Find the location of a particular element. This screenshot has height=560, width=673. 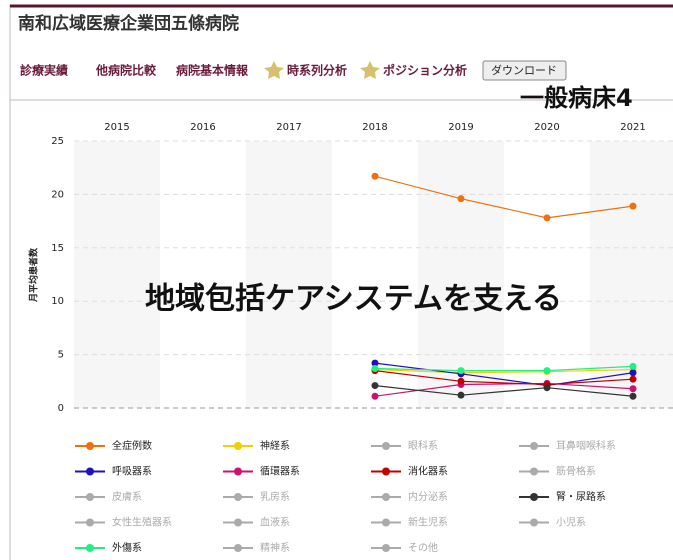

y-tick-label: 5 is located at coordinates (61, 355).